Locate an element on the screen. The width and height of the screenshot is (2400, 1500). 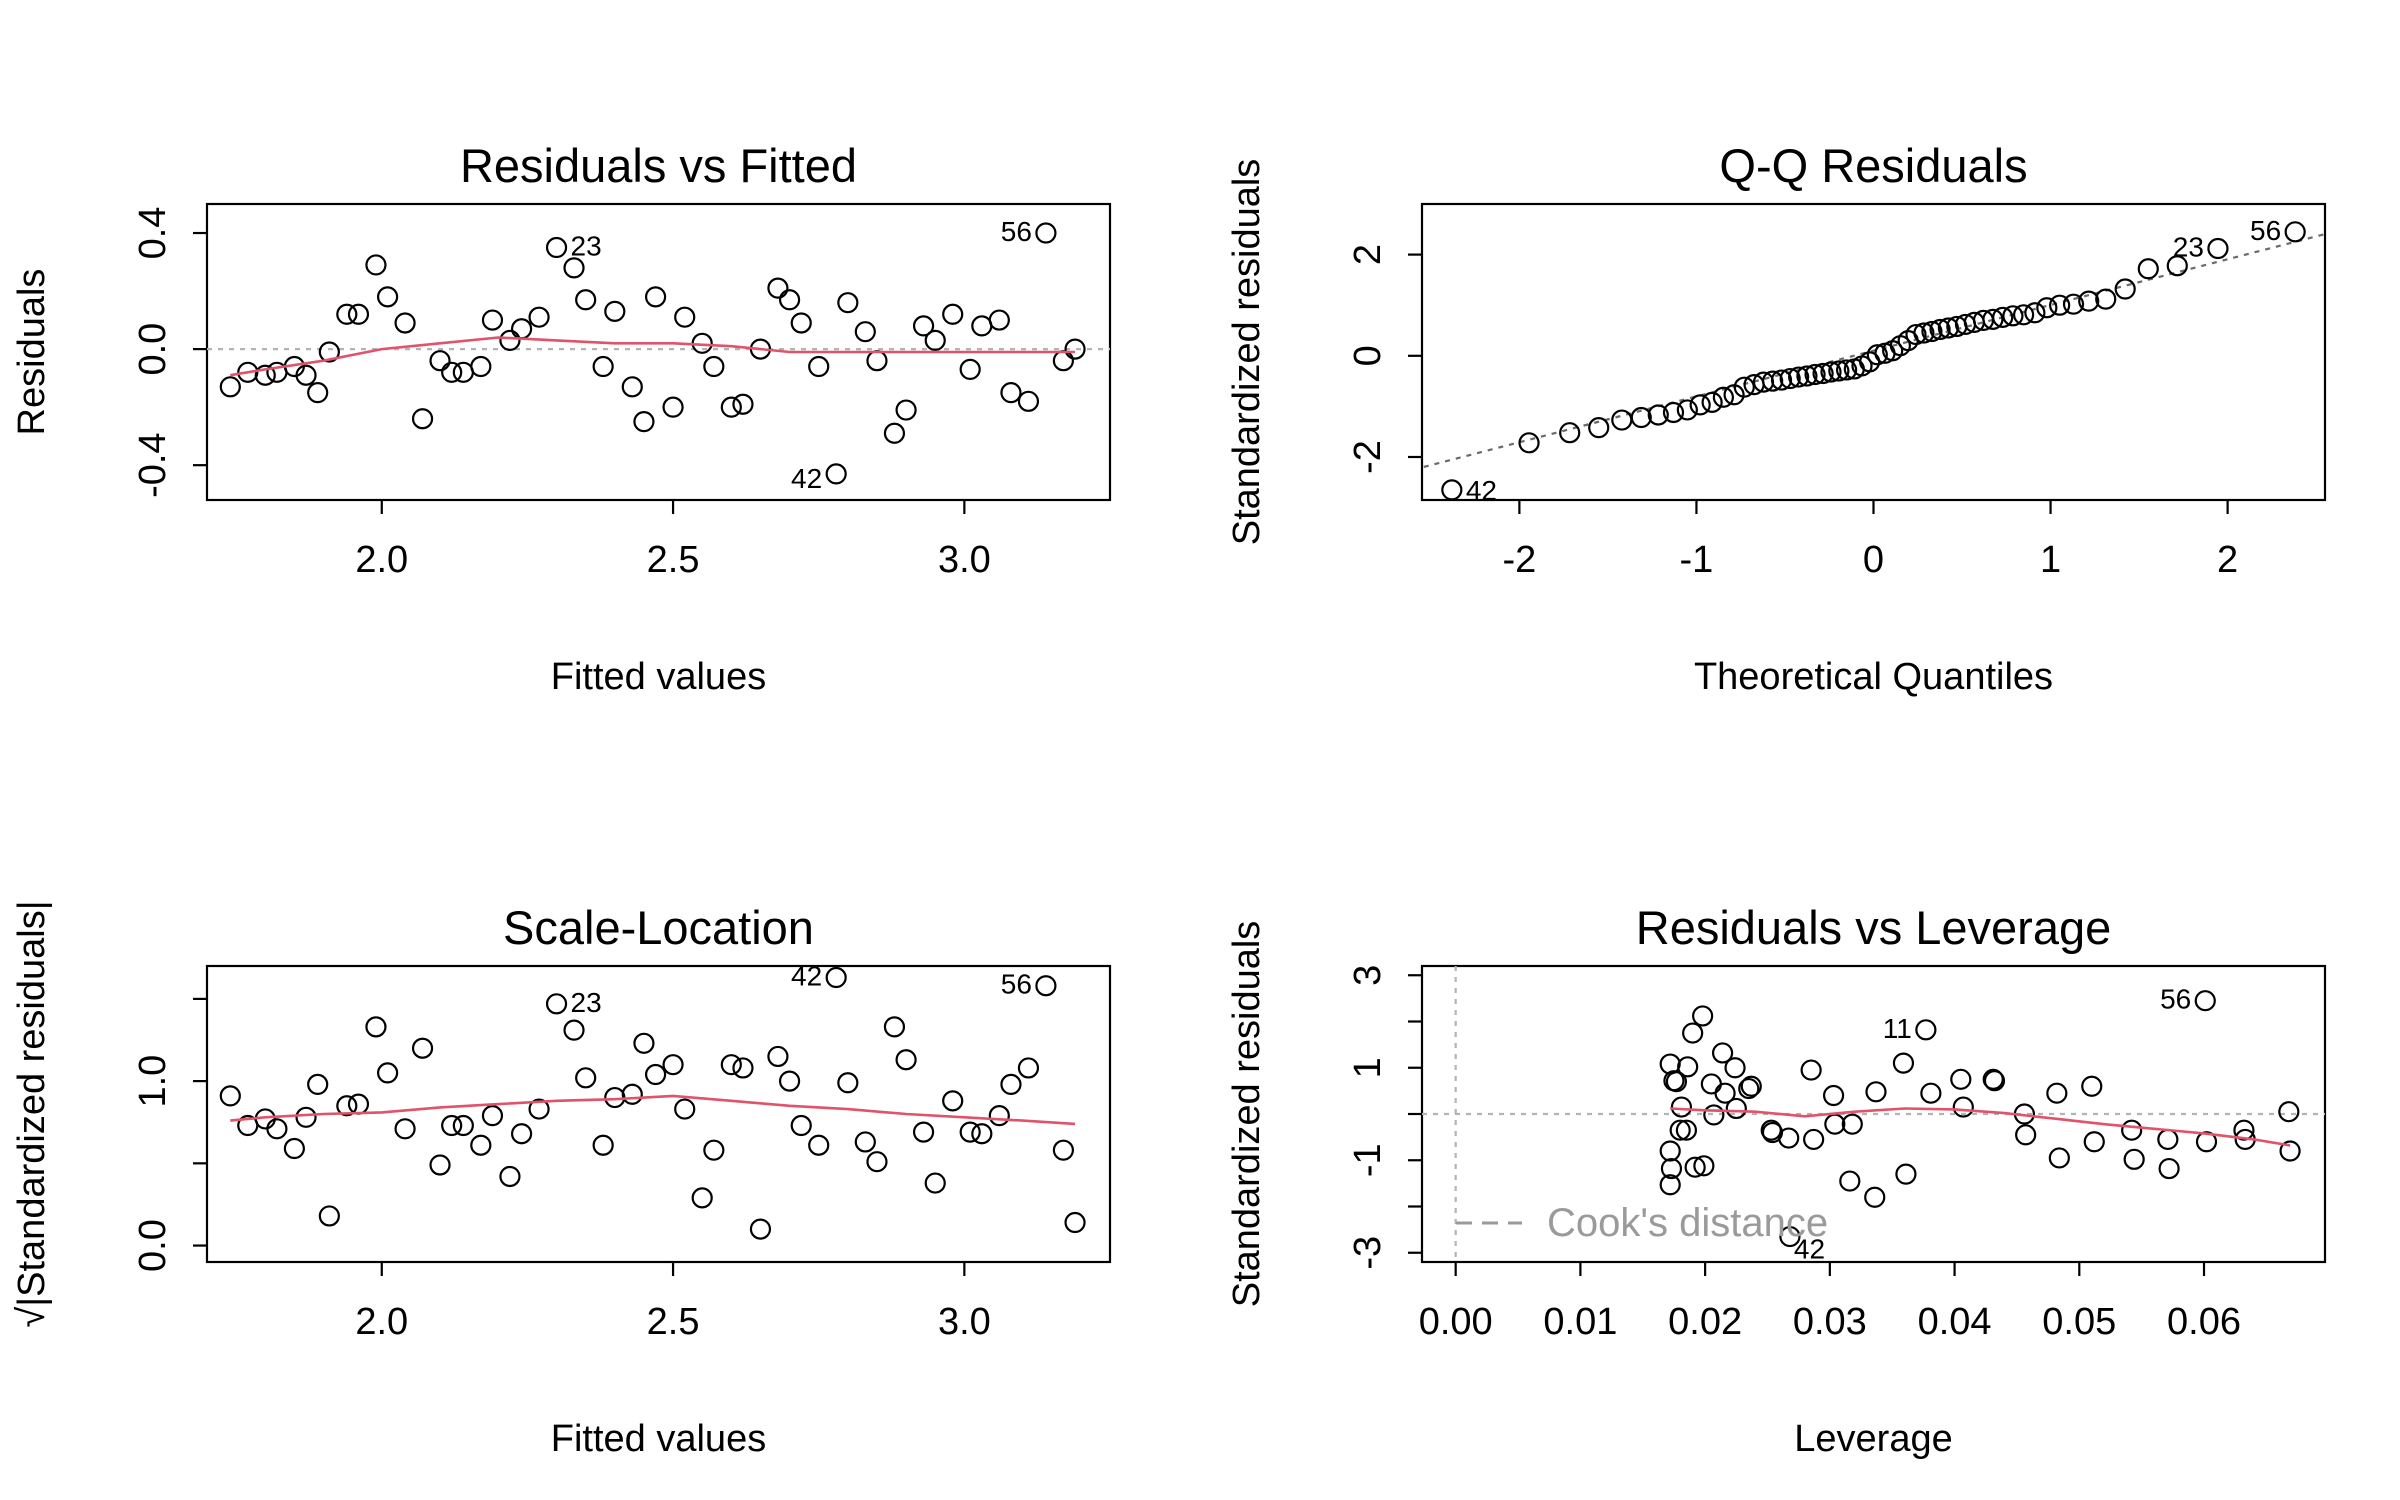
smoother-line is located at coordinates (652, 356).